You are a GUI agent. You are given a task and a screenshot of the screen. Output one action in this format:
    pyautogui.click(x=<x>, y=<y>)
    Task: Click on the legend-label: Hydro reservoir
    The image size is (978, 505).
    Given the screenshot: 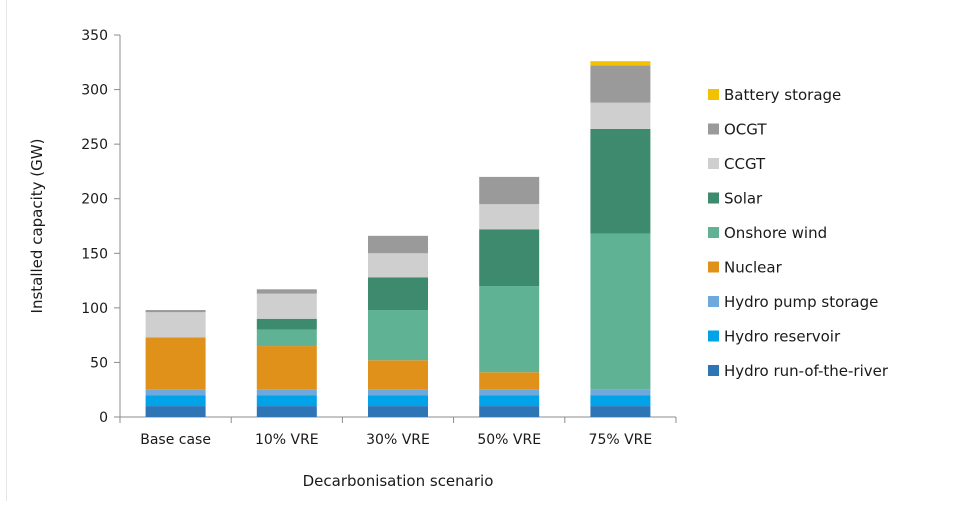 What is the action you would take?
    pyautogui.click(x=782, y=337)
    